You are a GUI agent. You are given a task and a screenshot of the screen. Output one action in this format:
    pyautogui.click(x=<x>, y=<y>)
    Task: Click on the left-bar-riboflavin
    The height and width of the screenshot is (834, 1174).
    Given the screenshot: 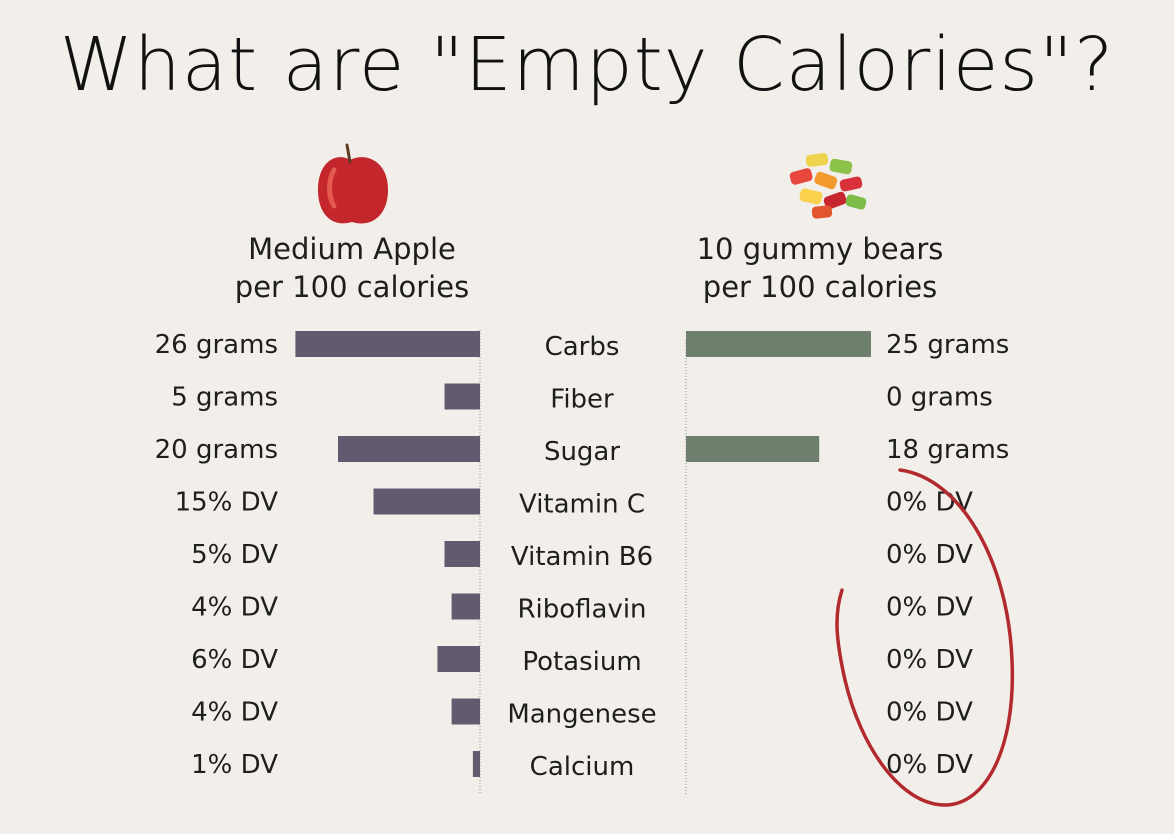 What is the action you would take?
    pyautogui.click(x=465, y=606)
    